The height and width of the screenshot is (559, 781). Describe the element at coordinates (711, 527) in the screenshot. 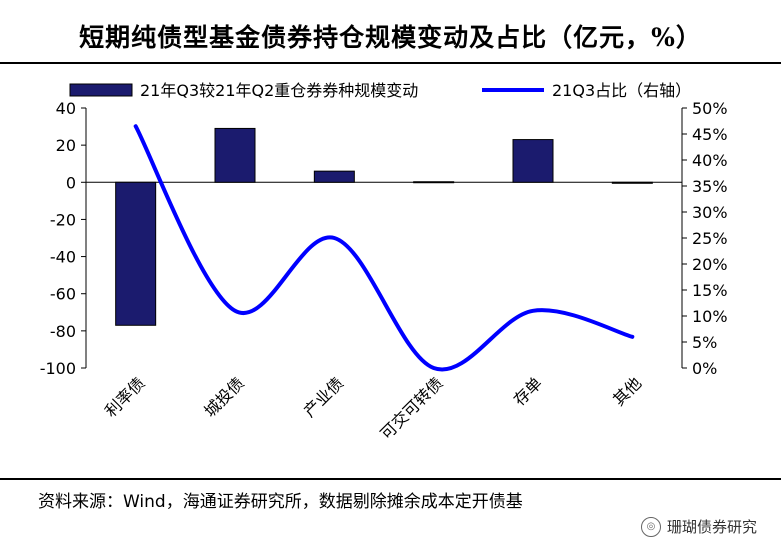

I see `watermark-text: 珊瑚债券研究` at that location.